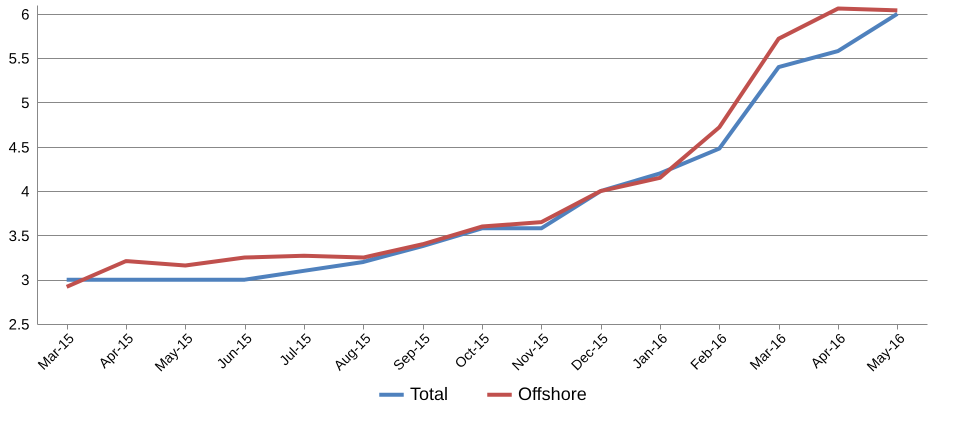  Describe the element at coordinates (429, 394) in the screenshot. I see `legend-label: Total` at that location.